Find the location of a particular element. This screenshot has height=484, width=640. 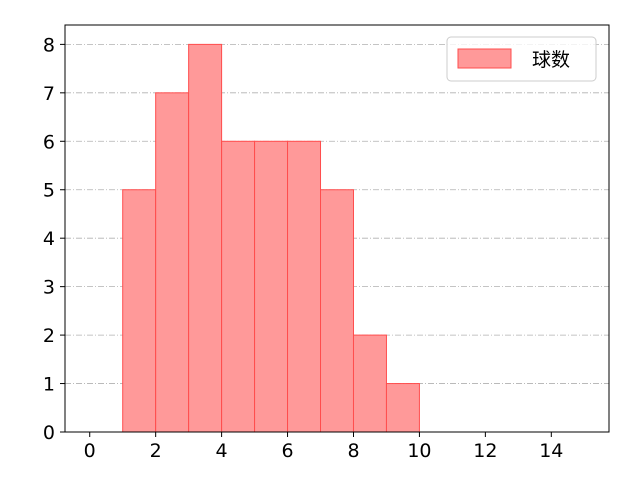

legend-frame is located at coordinates (521, 59).